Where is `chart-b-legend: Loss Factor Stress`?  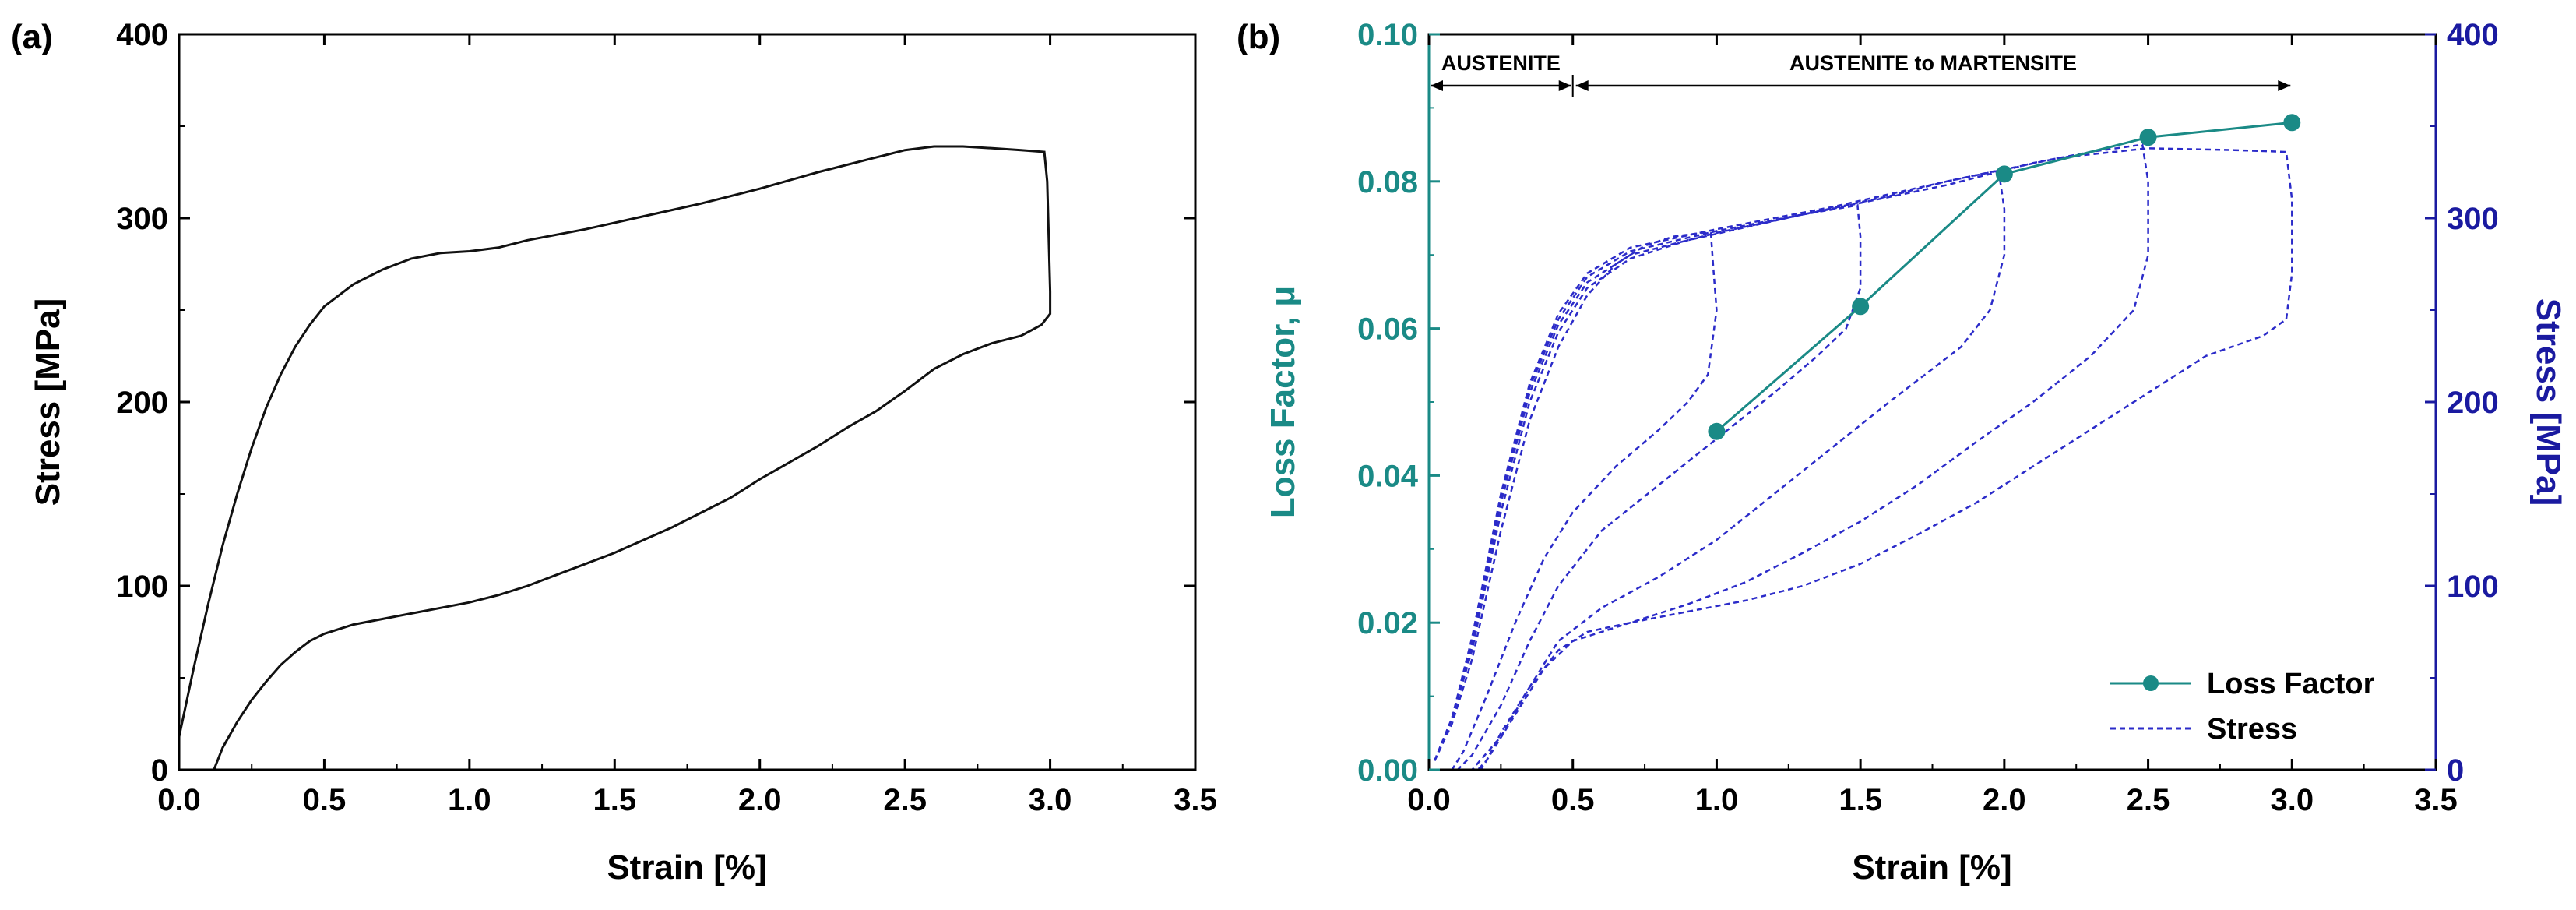
chart-b-legend: Loss Factor Stress is located at coordinates (2242, 707).